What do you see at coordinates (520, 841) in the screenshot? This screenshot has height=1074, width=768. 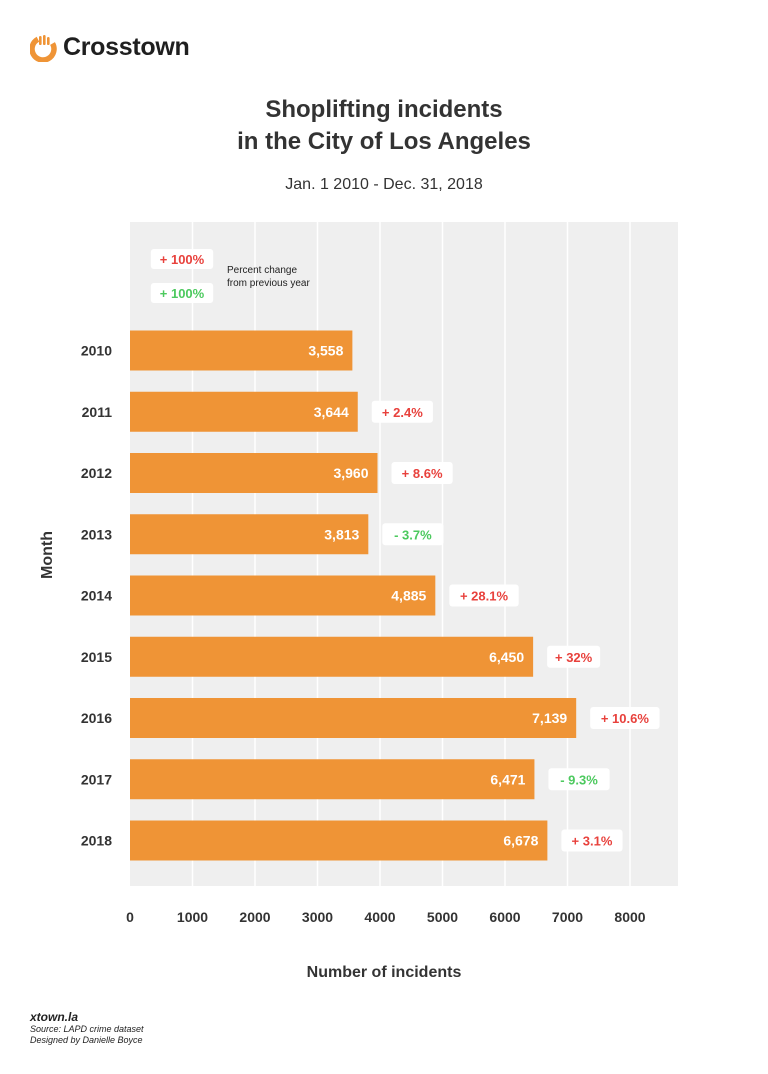 I see `bar-value-label: 6,678` at bounding box center [520, 841].